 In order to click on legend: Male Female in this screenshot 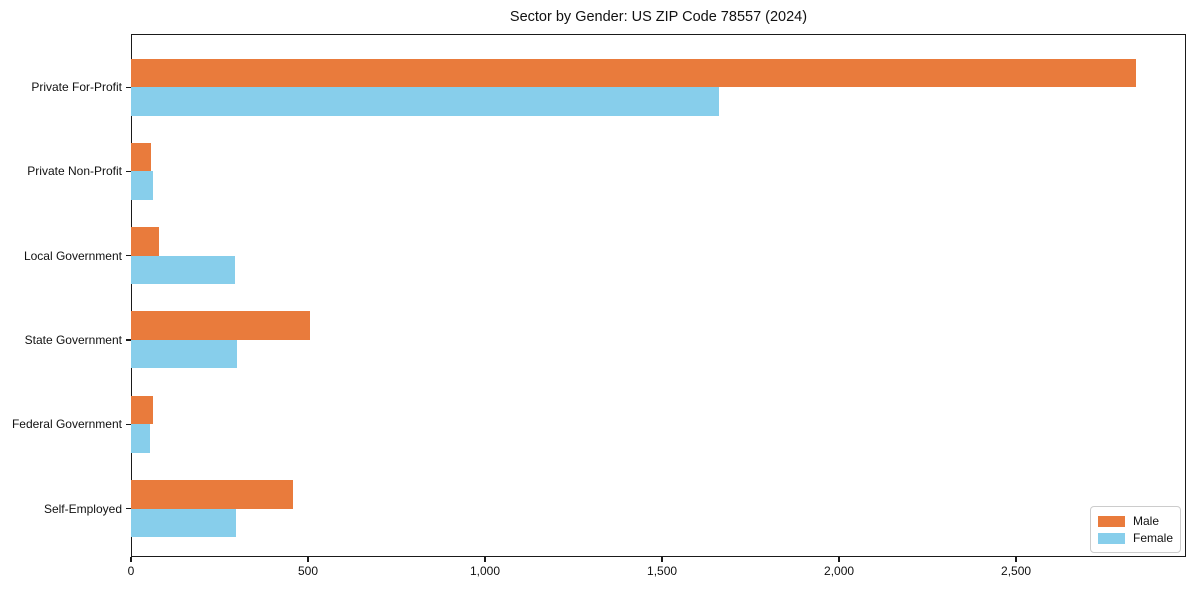, I will do `click(1135, 529)`.